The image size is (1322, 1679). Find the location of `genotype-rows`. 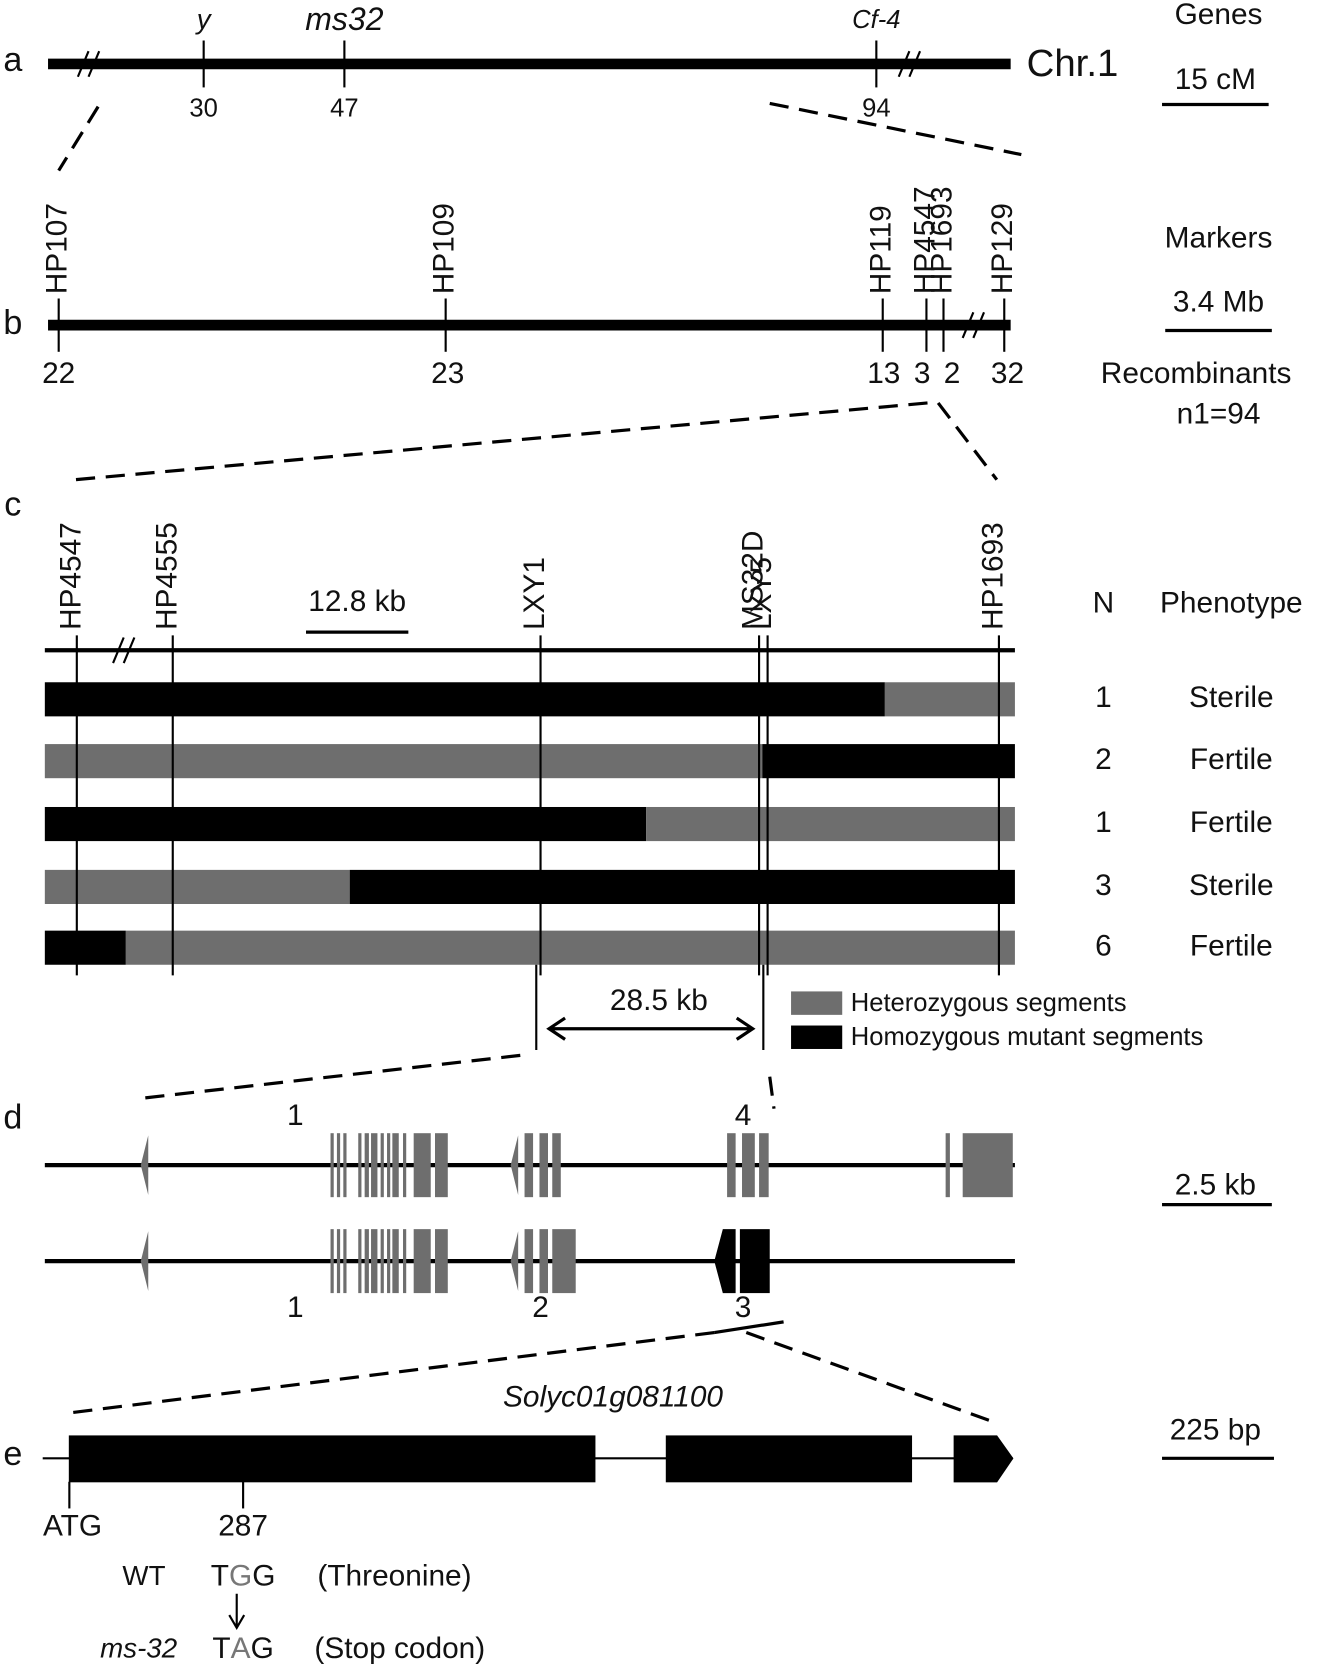

genotype-rows is located at coordinates (529, 823).